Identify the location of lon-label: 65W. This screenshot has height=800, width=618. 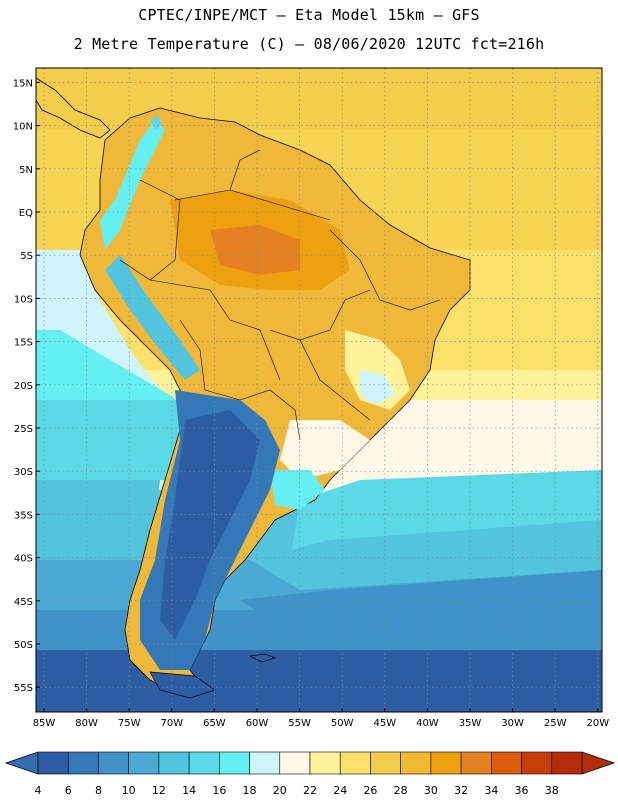
(214, 723).